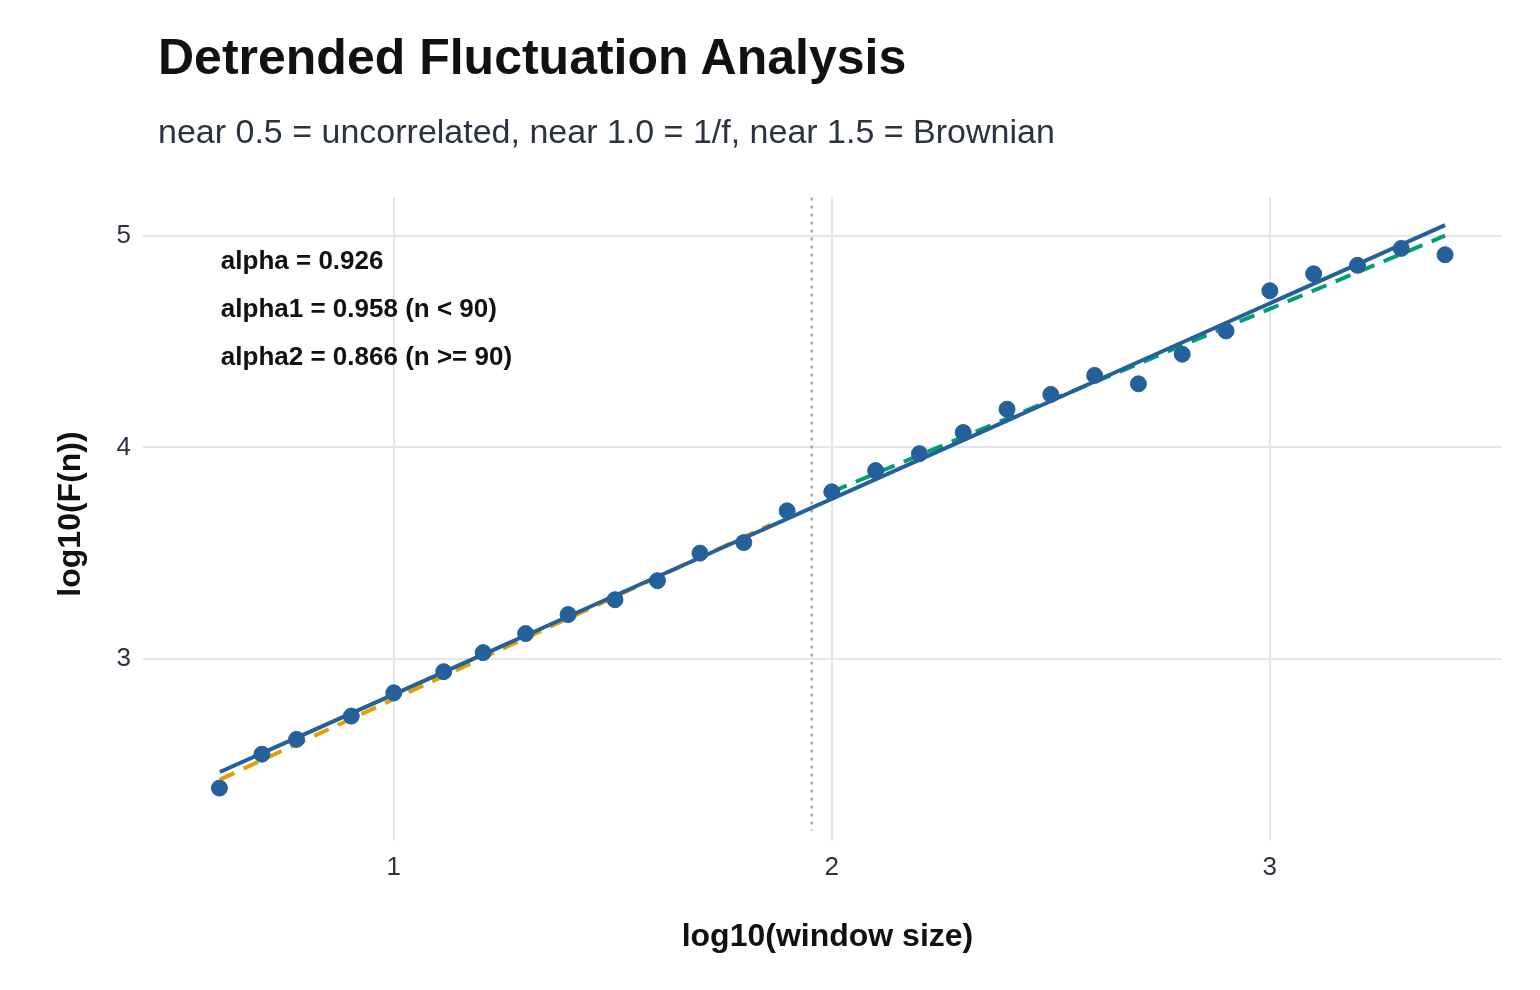 The image size is (1540, 990). Describe the element at coordinates (123, 657) in the screenshot. I see `y-tick-label: 3` at that location.